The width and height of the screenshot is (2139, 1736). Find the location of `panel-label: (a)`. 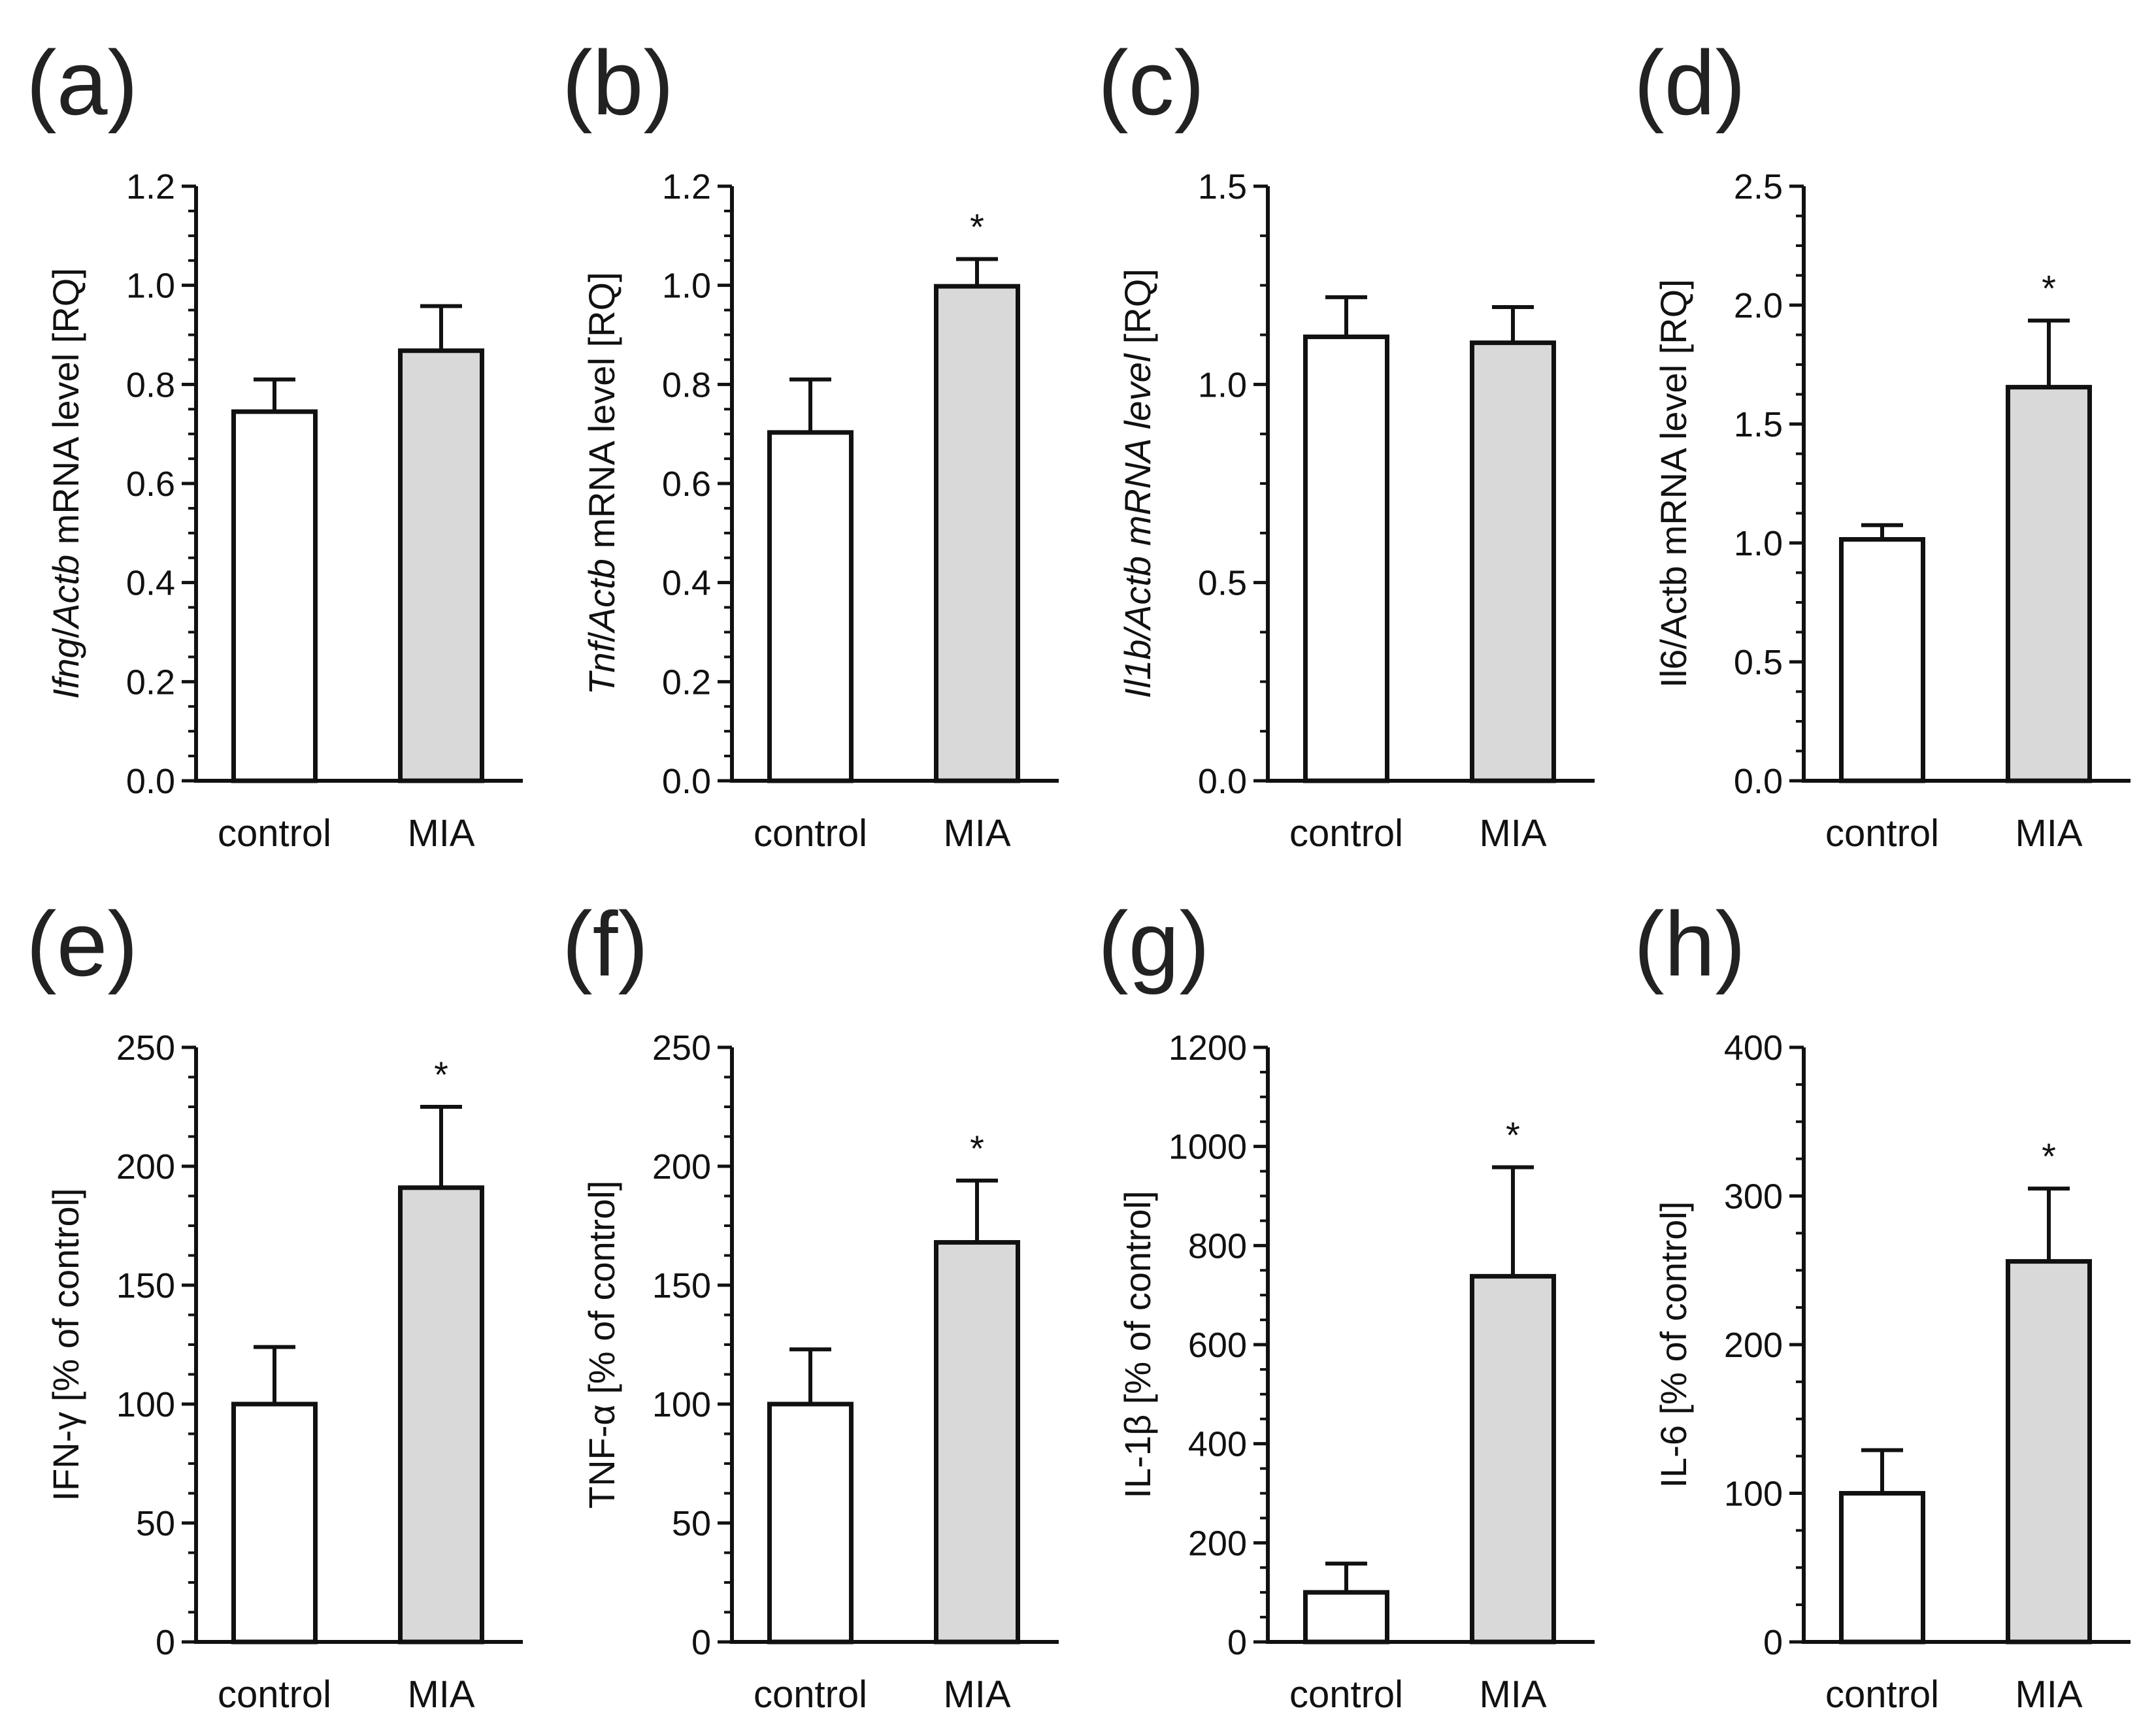

panel-label: (a) is located at coordinates (82, 82).